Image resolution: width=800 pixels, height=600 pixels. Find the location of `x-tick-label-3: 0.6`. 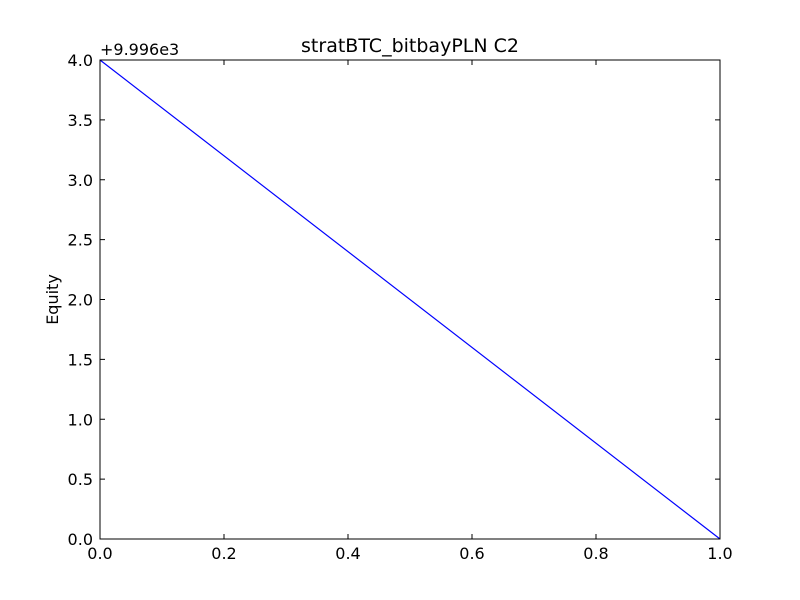

x-tick-label-3: 0.6 is located at coordinates (471, 553).